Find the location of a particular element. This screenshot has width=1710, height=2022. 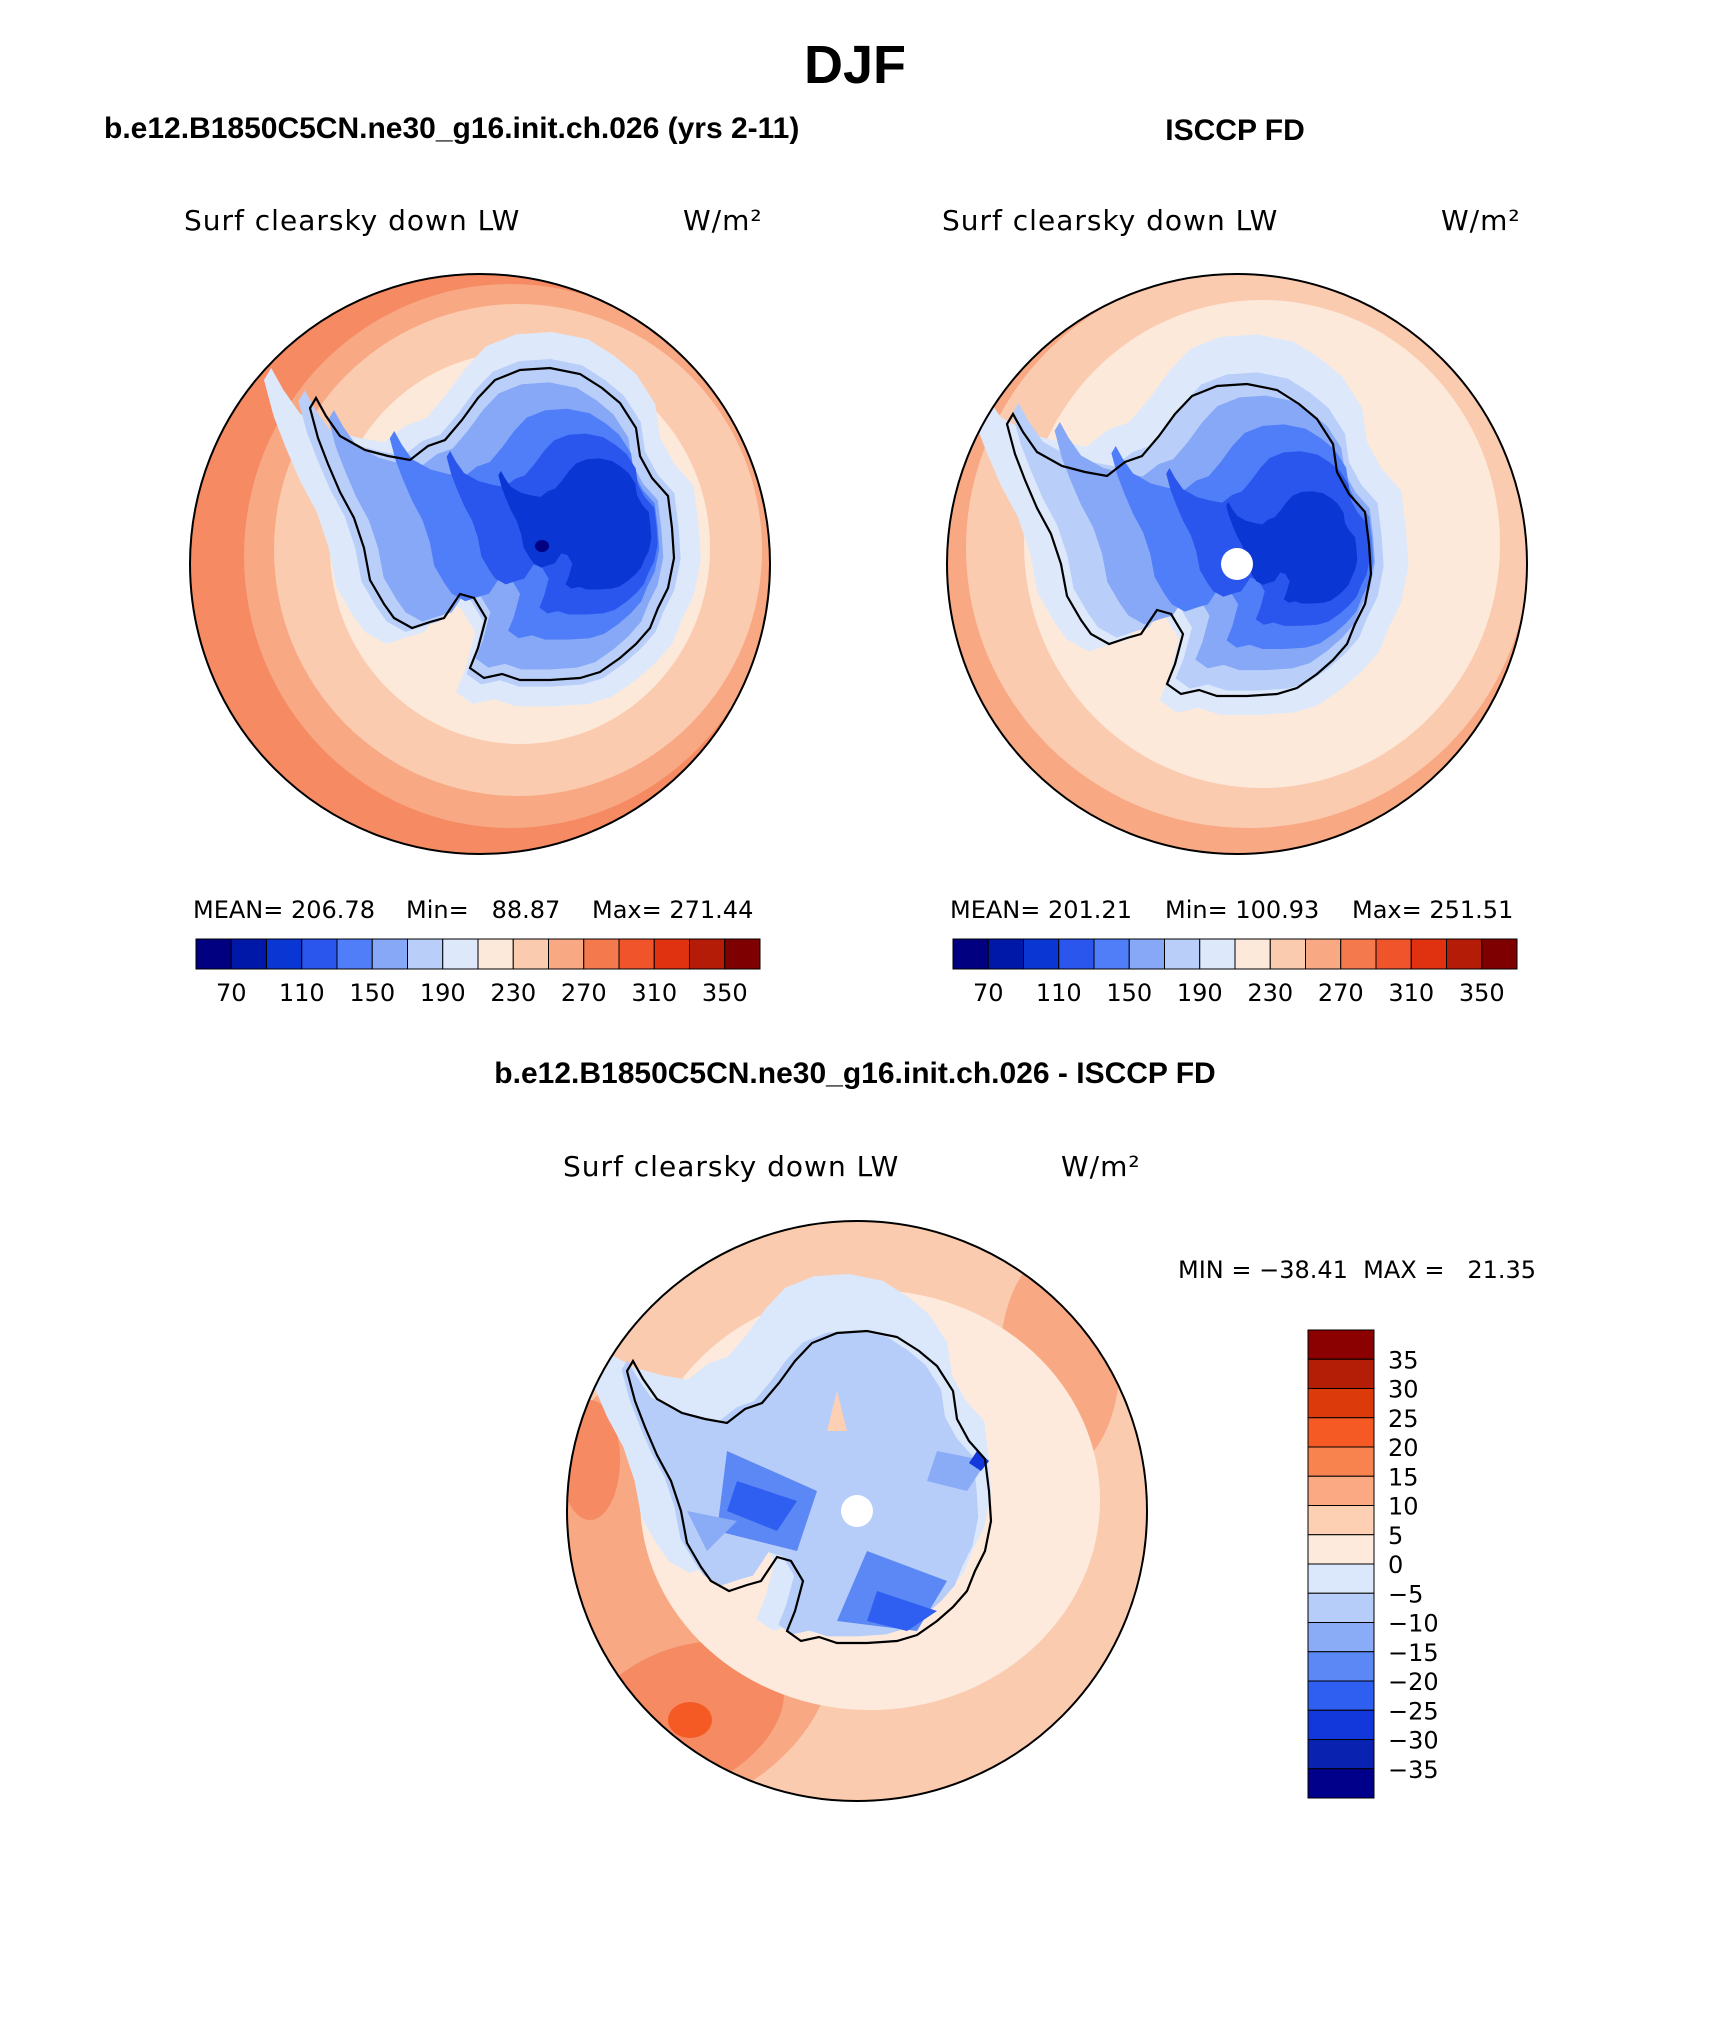

stats-min-obs: Min= 100.93 is located at coordinates (1242, 910).